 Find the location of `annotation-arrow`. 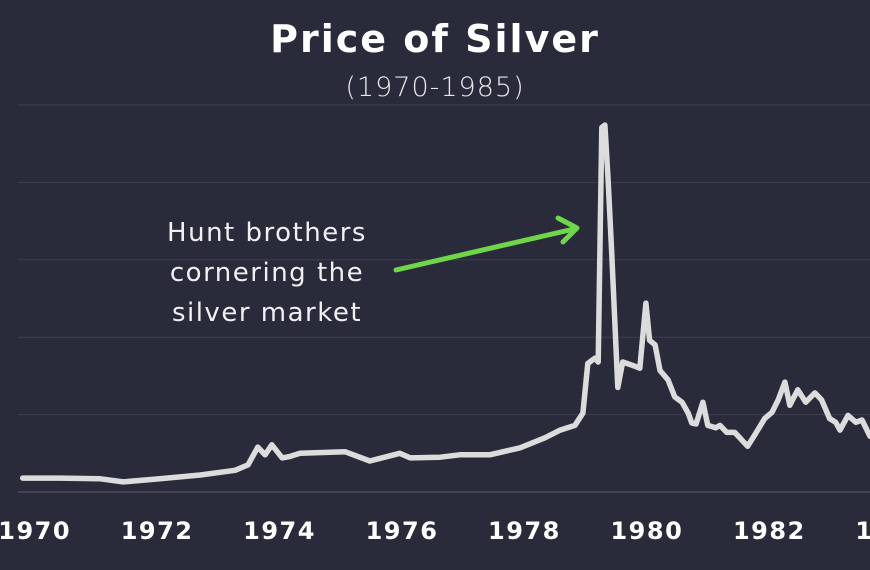

annotation-arrow is located at coordinates (486, 244).